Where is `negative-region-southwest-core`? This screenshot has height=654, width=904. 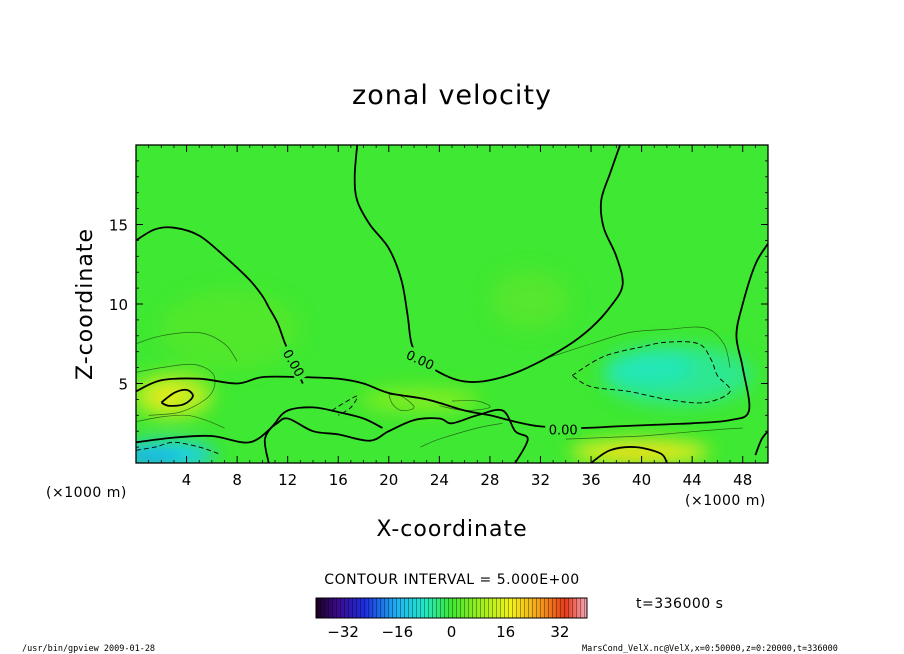 negative-region-southwest-core is located at coordinates (158, 457).